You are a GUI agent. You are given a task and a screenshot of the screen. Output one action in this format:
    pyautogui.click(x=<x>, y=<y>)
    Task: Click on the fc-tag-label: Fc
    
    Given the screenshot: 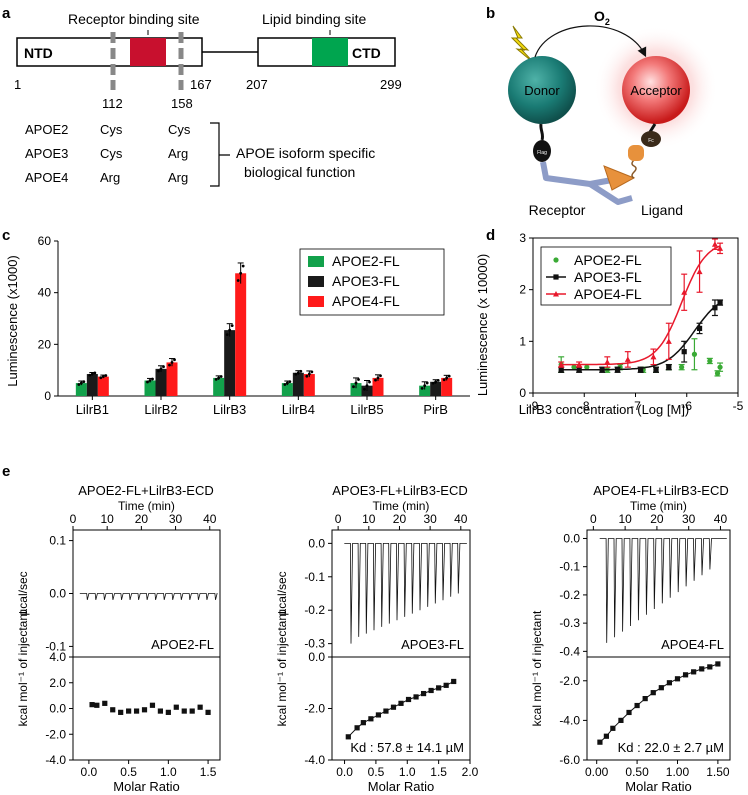 What is the action you would take?
    pyautogui.click(x=651, y=141)
    